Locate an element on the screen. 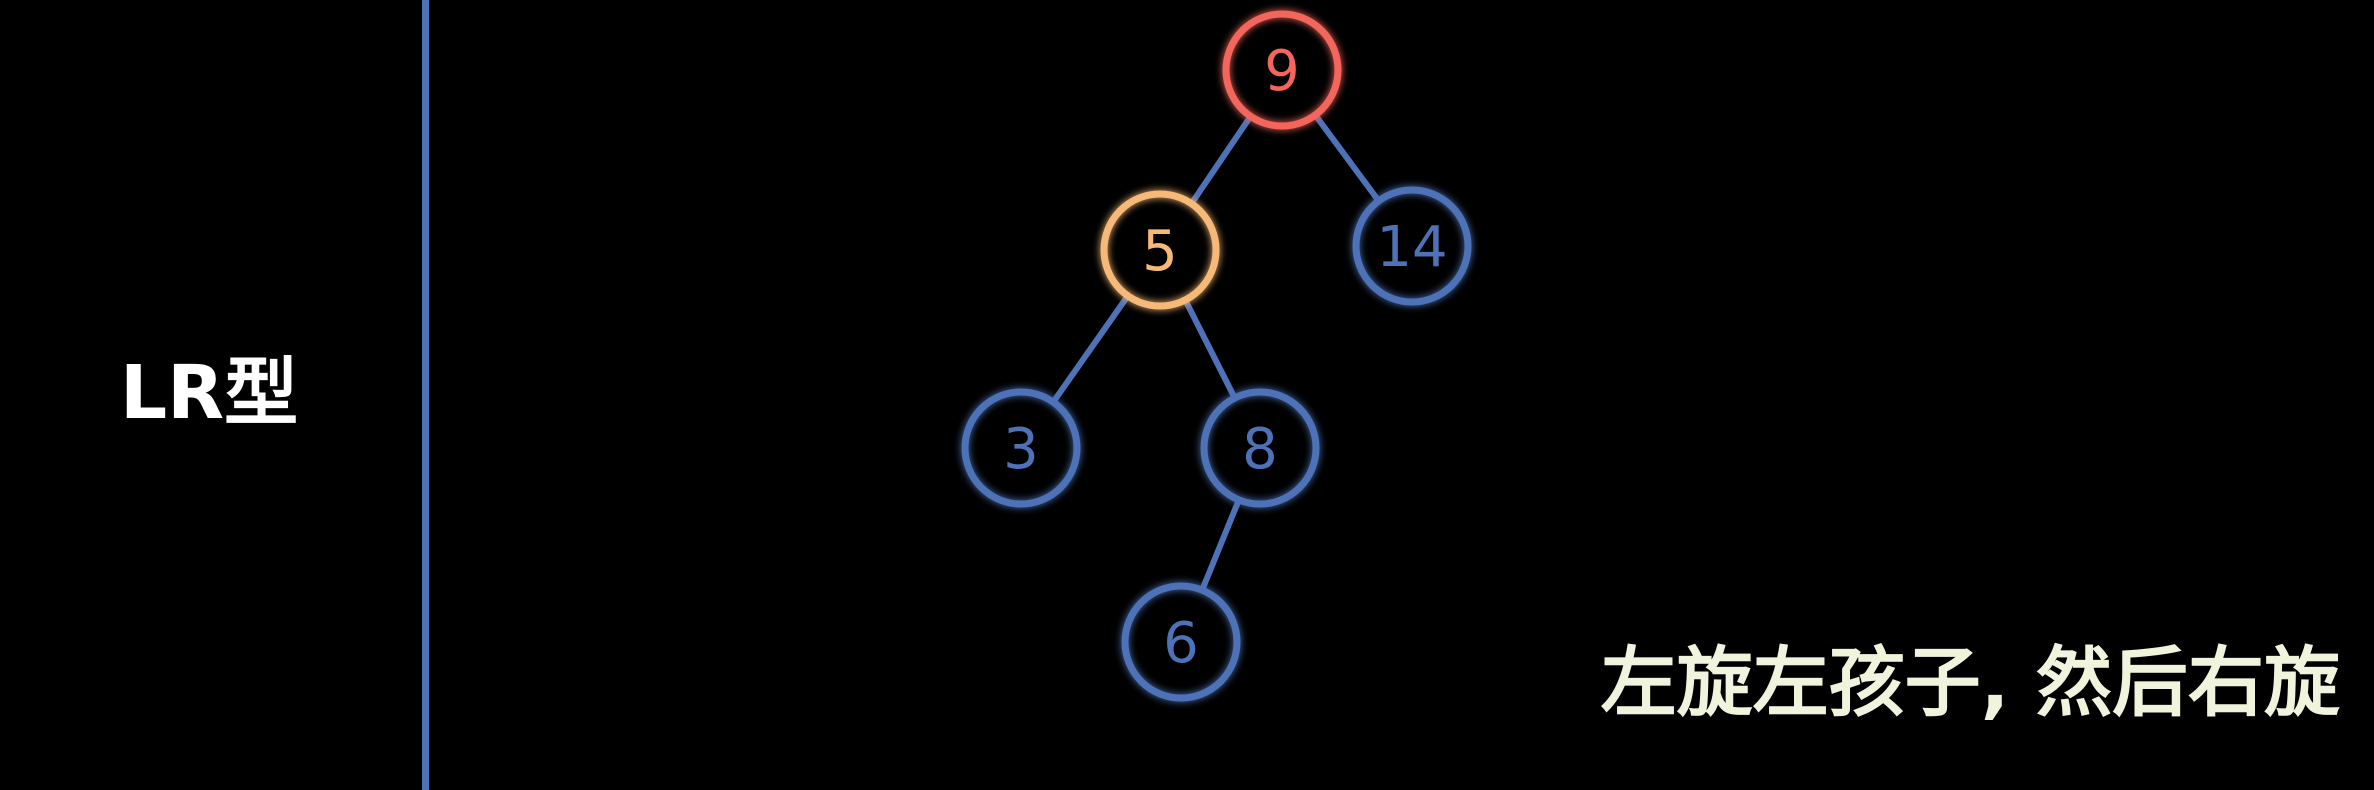 Image resolution: width=2374 pixels, height=790 pixels. node-label: 6 is located at coordinates (1181, 643).